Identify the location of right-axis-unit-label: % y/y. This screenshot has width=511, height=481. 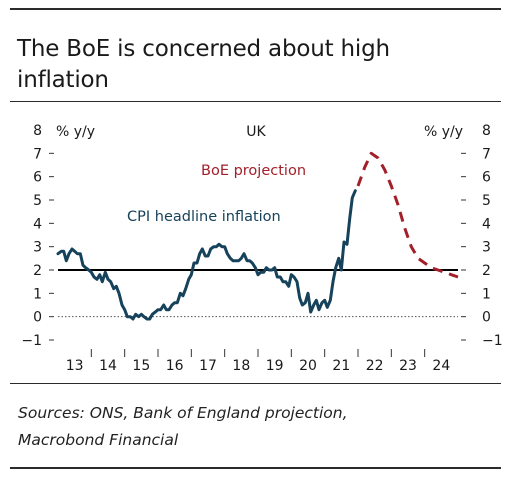
(443, 132).